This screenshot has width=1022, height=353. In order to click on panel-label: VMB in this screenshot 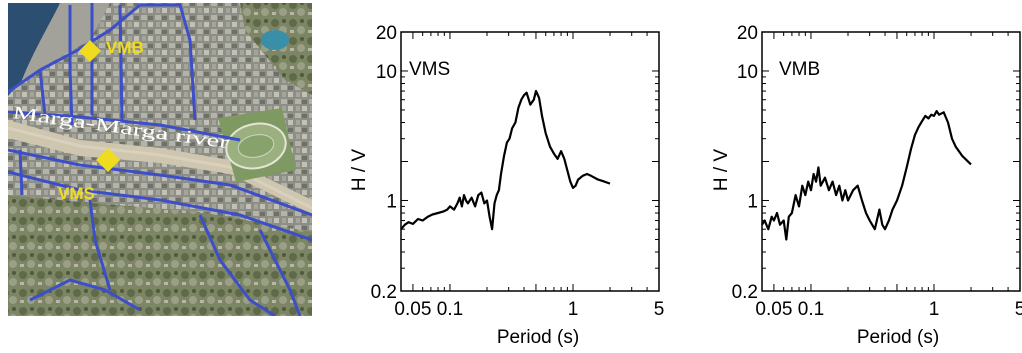, I will do `click(799, 69)`.